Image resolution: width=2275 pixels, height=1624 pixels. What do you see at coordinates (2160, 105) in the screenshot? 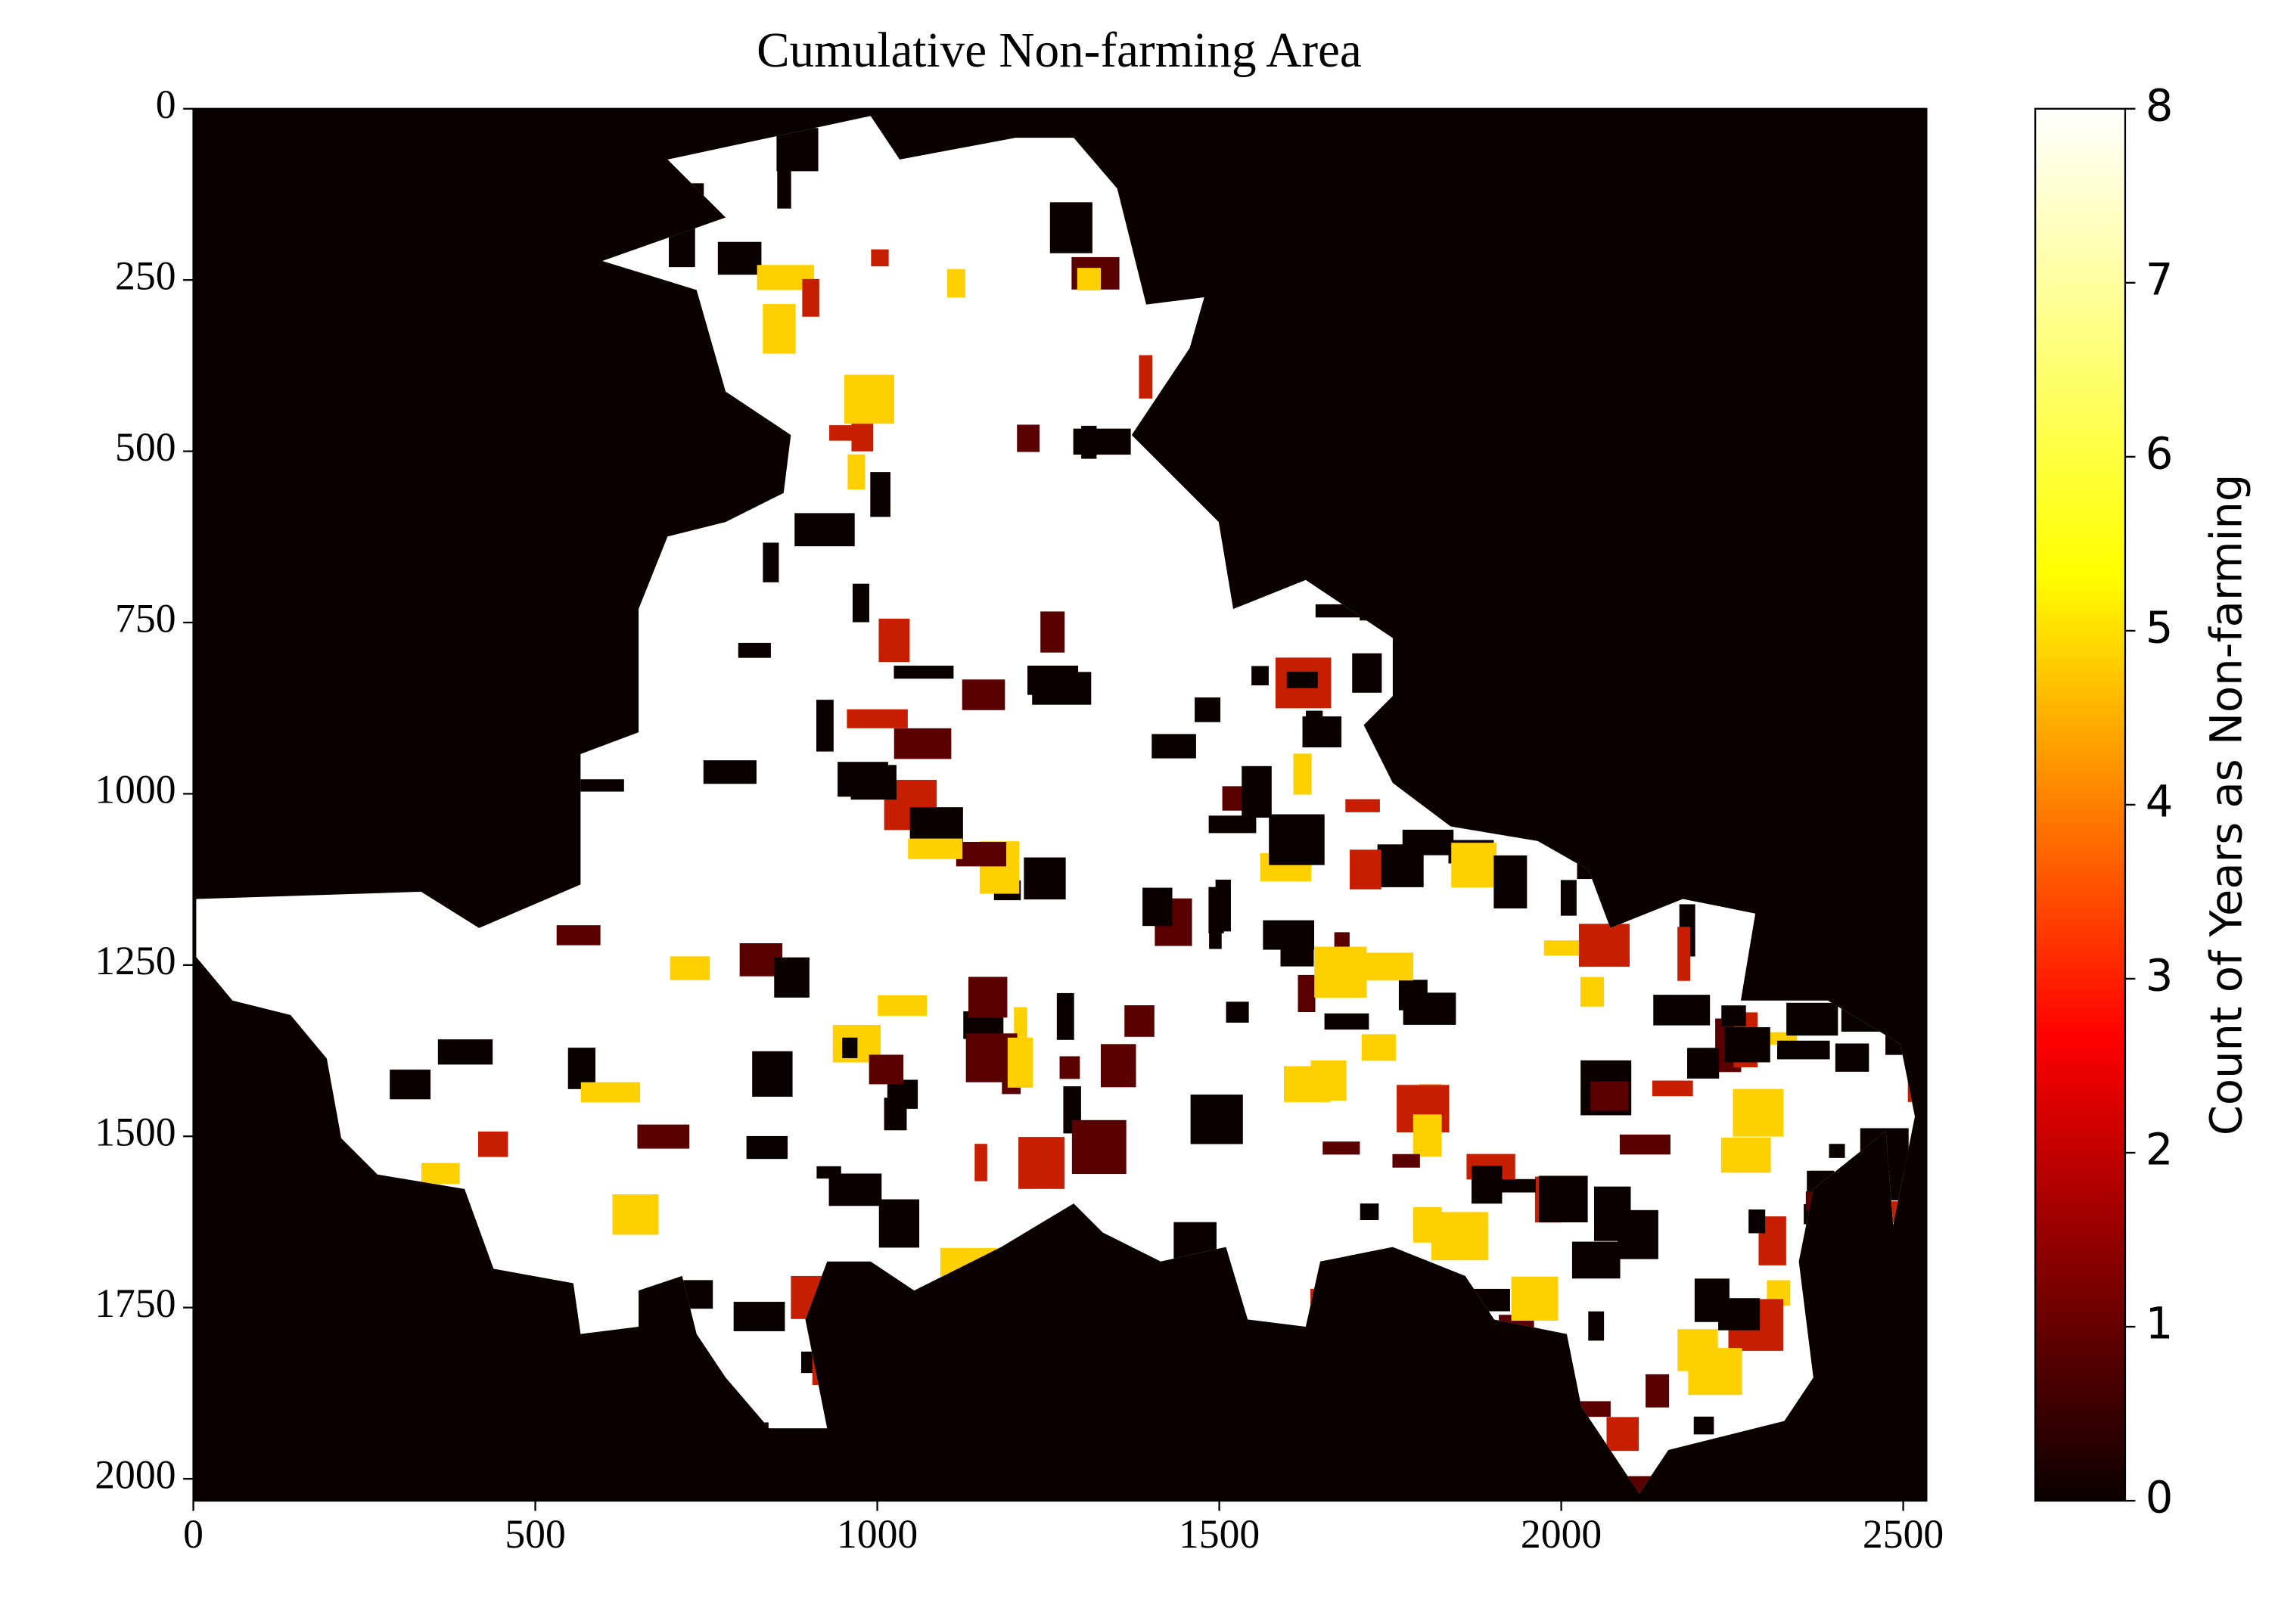
I see `colorbar-tick-label: 8` at bounding box center [2160, 105].